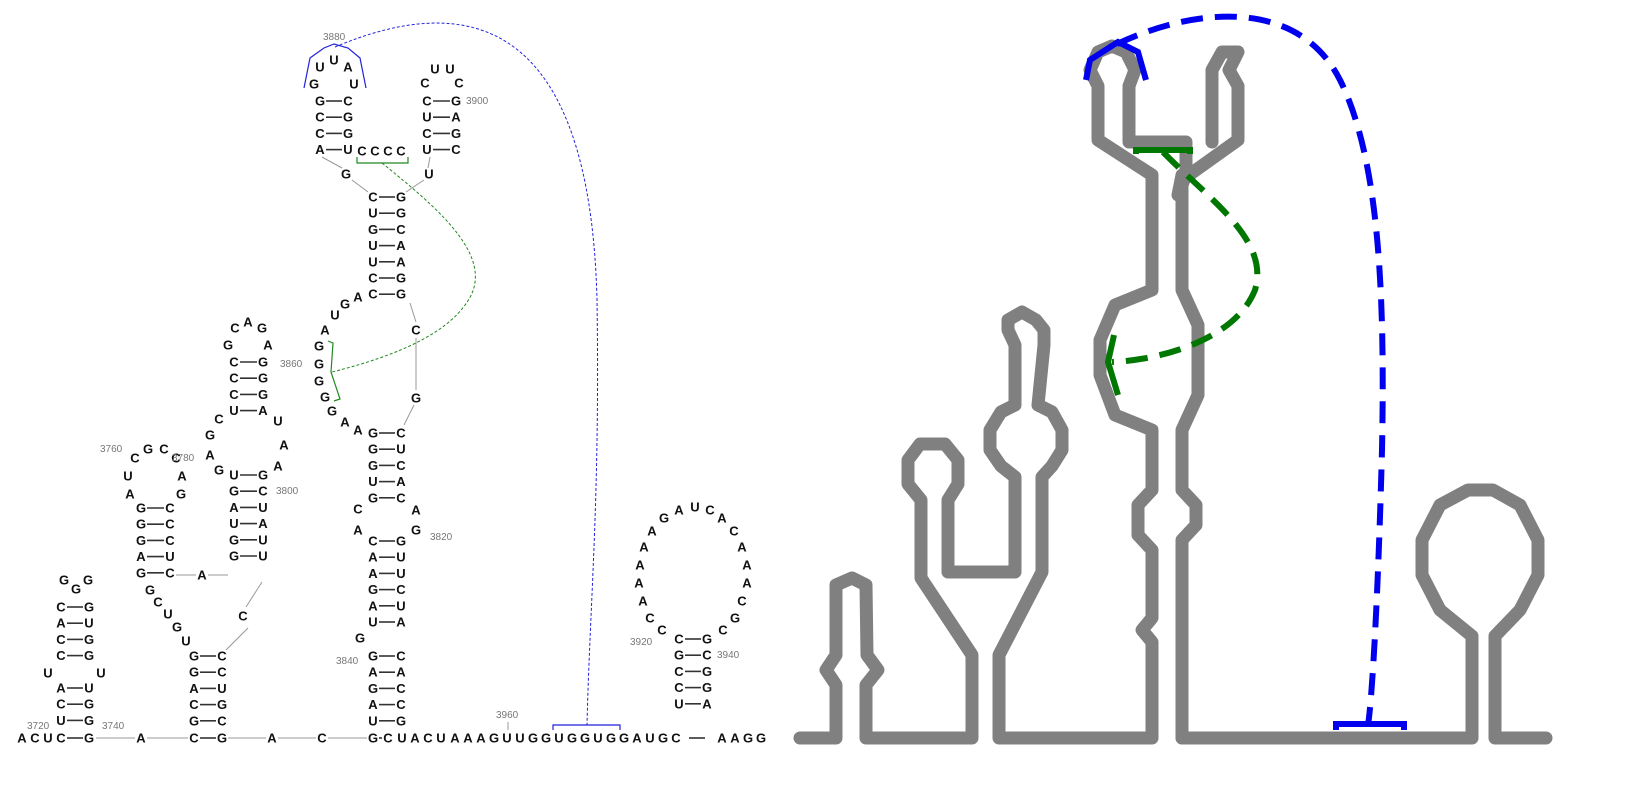  What do you see at coordinates (334, 371) in the screenshot?
I see `pseudoknot-bracket-lower` at bounding box center [334, 371].